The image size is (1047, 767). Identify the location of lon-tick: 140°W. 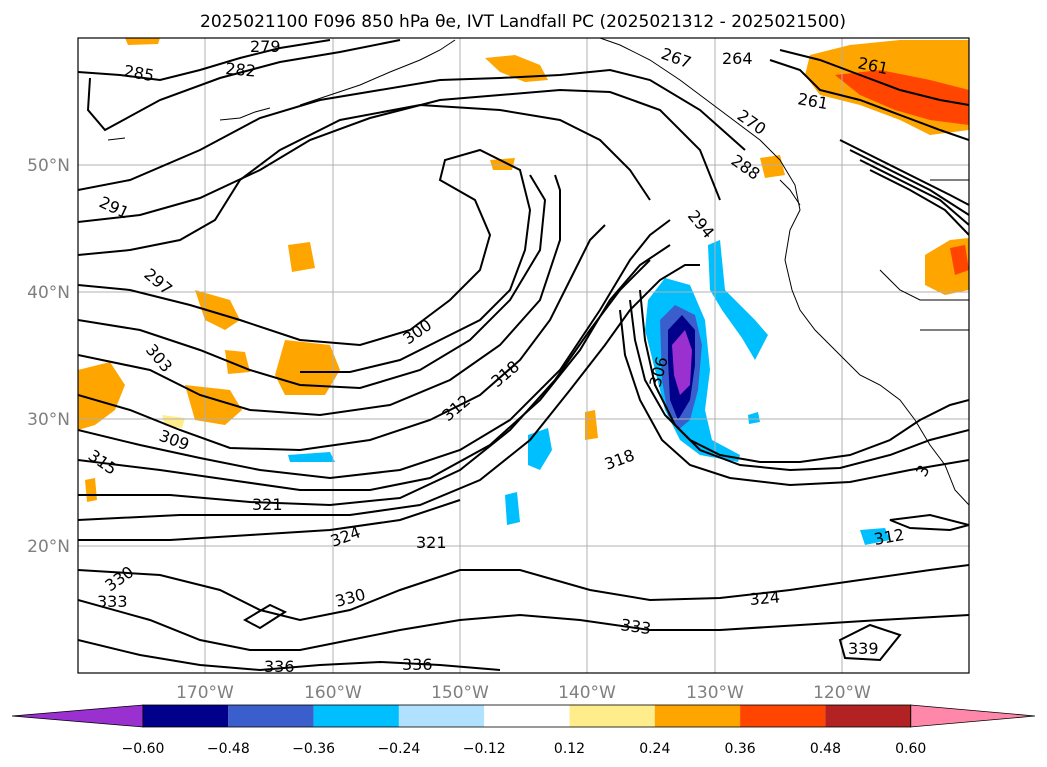
(587, 693).